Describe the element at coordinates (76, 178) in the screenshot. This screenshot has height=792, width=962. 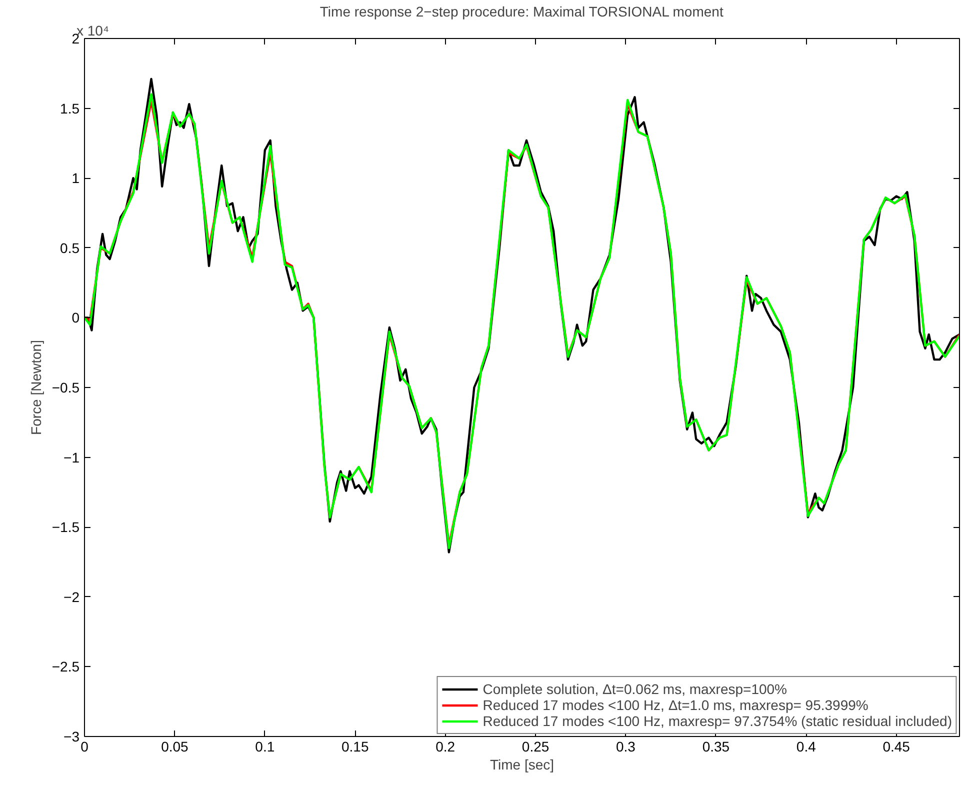
I see `y-tick-label: 1` at that location.